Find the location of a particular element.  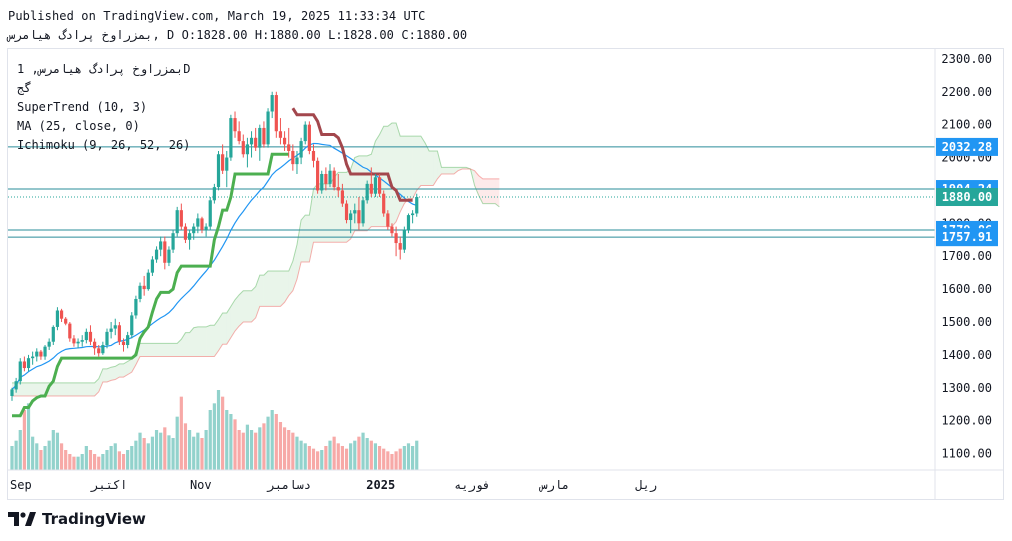

price-tick-label: 1600.00 is located at coordinates (966, 289).